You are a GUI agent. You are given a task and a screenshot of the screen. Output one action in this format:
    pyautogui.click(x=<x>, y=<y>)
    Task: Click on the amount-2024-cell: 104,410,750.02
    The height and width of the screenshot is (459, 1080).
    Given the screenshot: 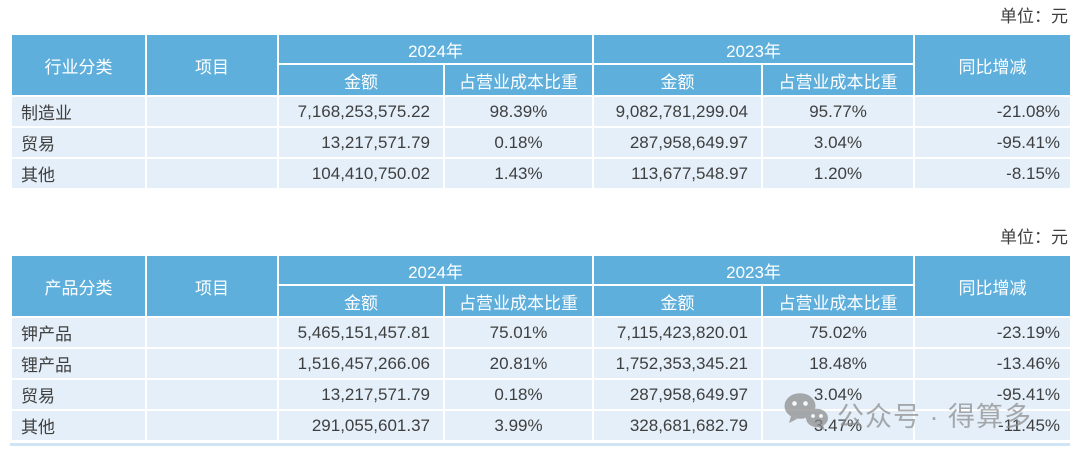 What is the action you would take?
    pyautogui.click(x=361, y=173)
    